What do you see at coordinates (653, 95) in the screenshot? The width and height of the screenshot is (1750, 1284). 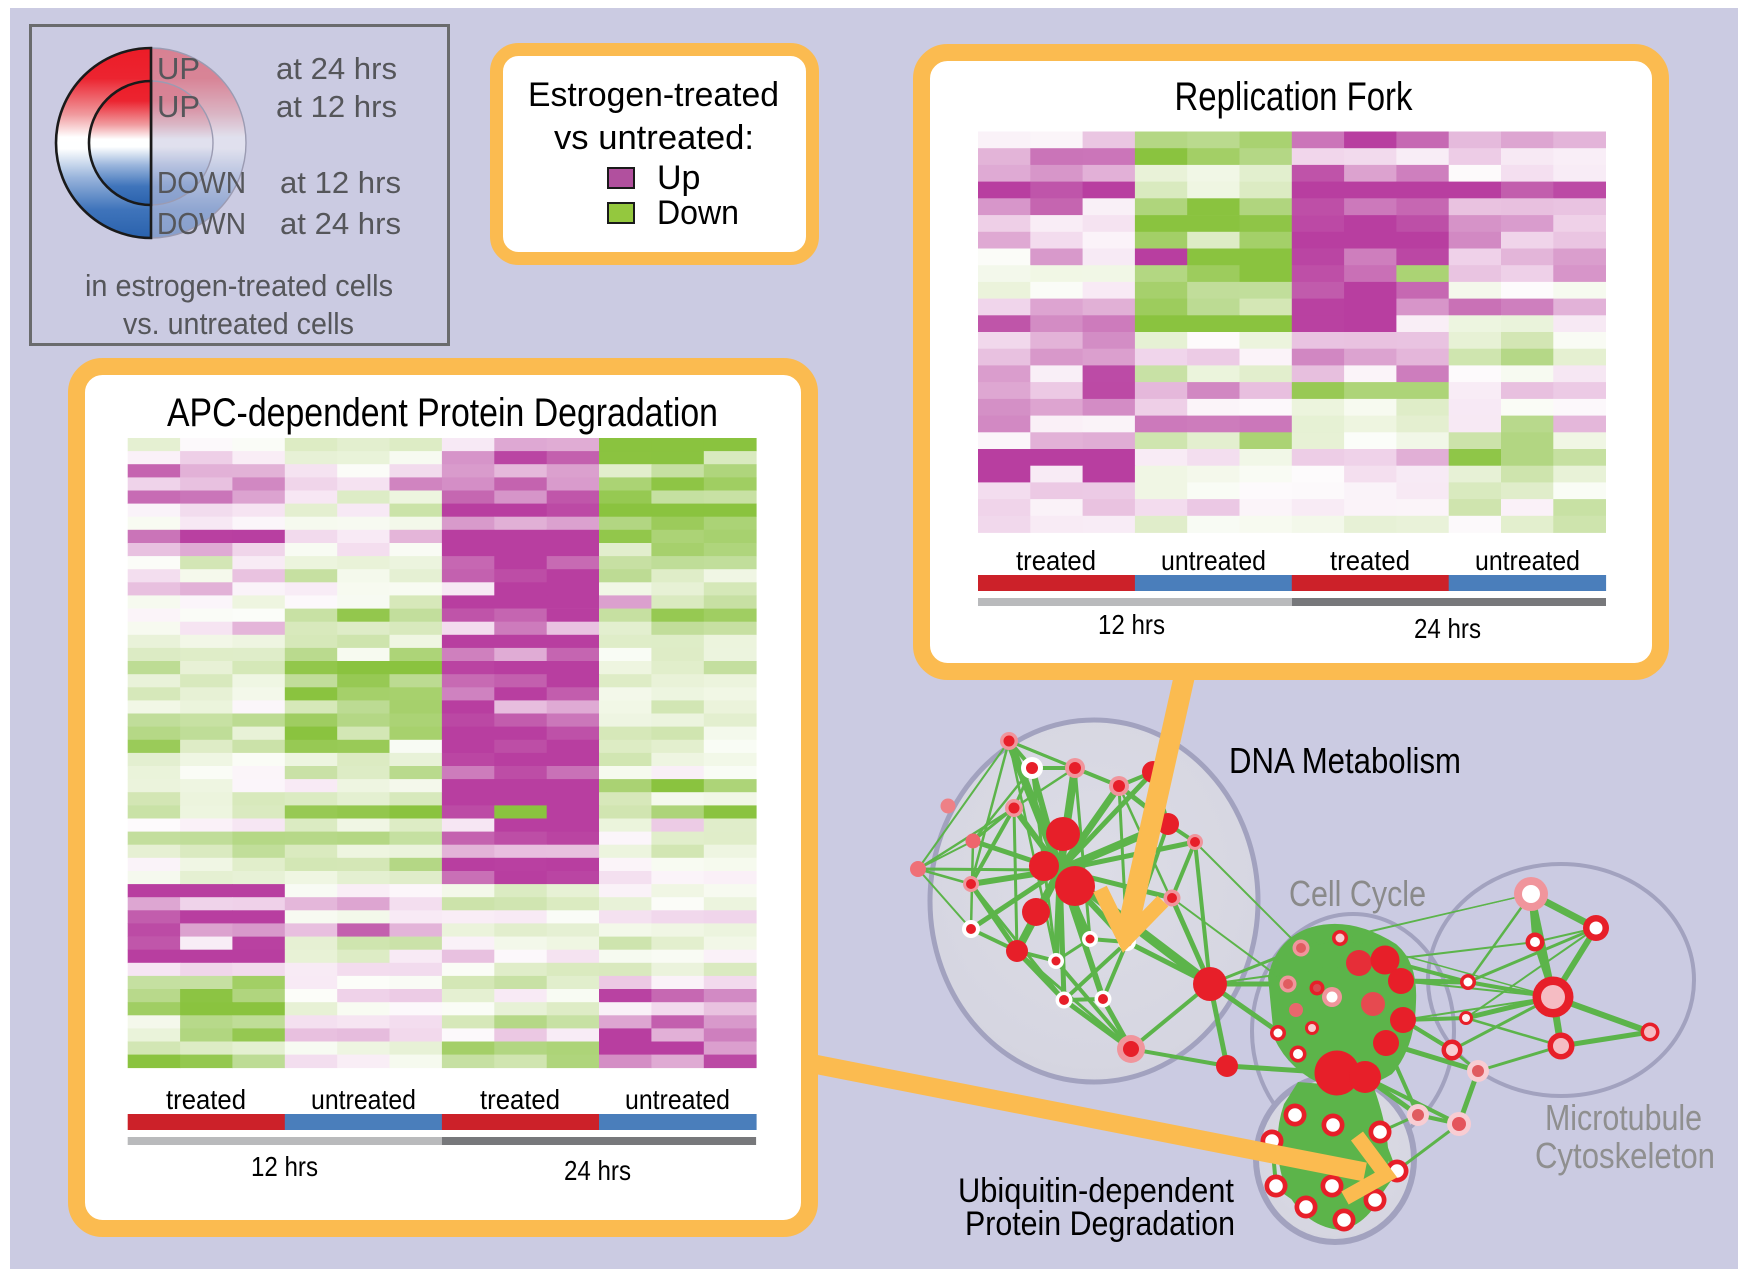 I see `svg-text: Estrogen-treated` at bounding box center [653, 95].